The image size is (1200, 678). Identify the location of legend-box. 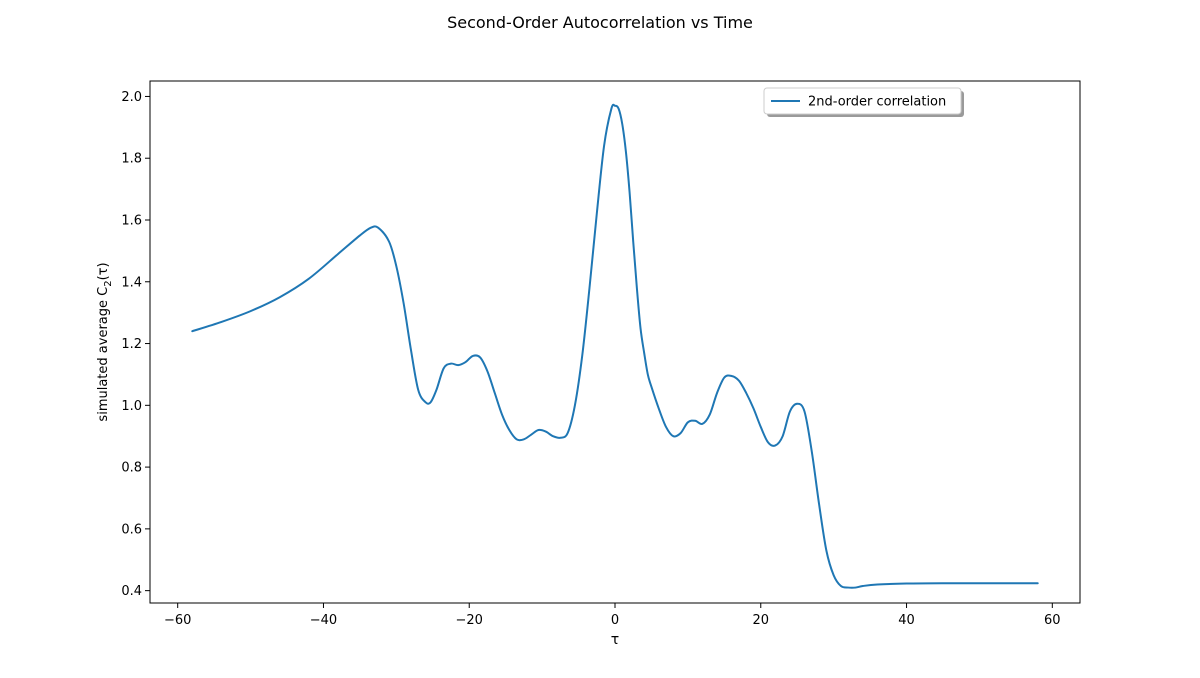
(862, 101).